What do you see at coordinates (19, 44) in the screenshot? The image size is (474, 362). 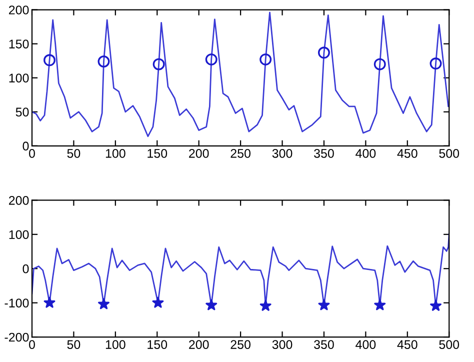 I see `y-tick-label: 150` at bounding box center [19, 44].